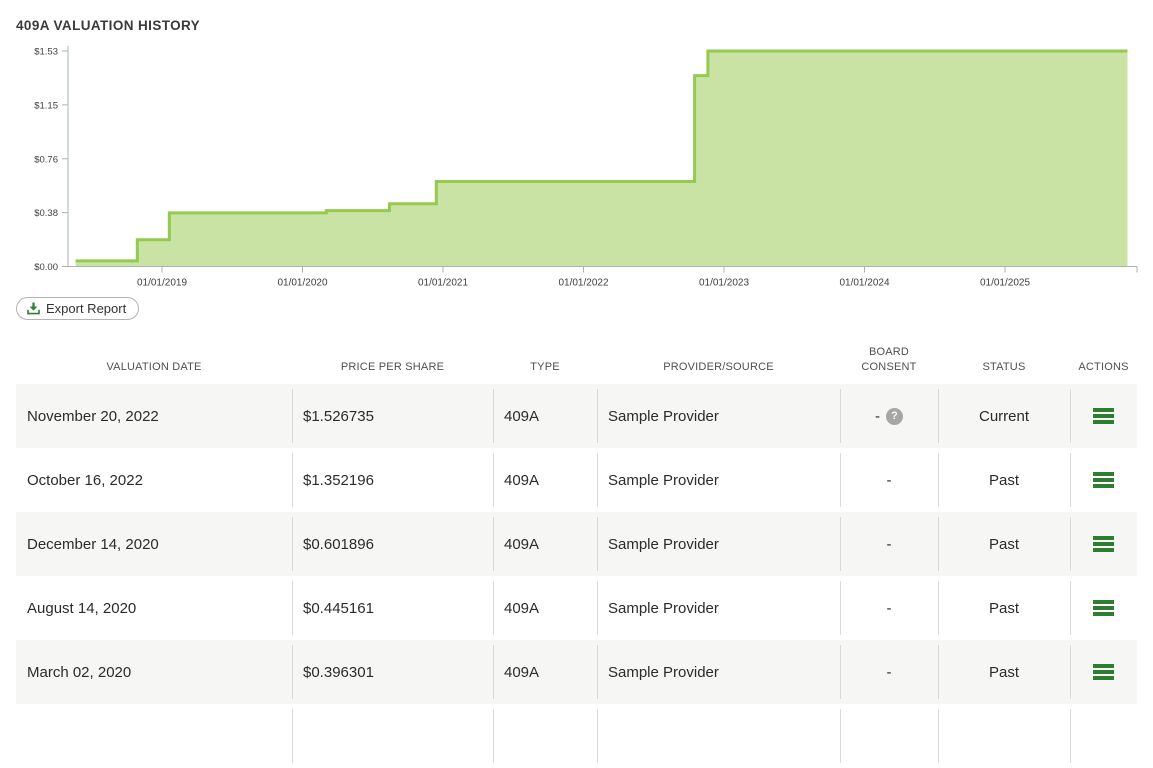 This screenshot has width=1153, height=768. I want to click on price-cell: $0.396301, so click(392, 672).